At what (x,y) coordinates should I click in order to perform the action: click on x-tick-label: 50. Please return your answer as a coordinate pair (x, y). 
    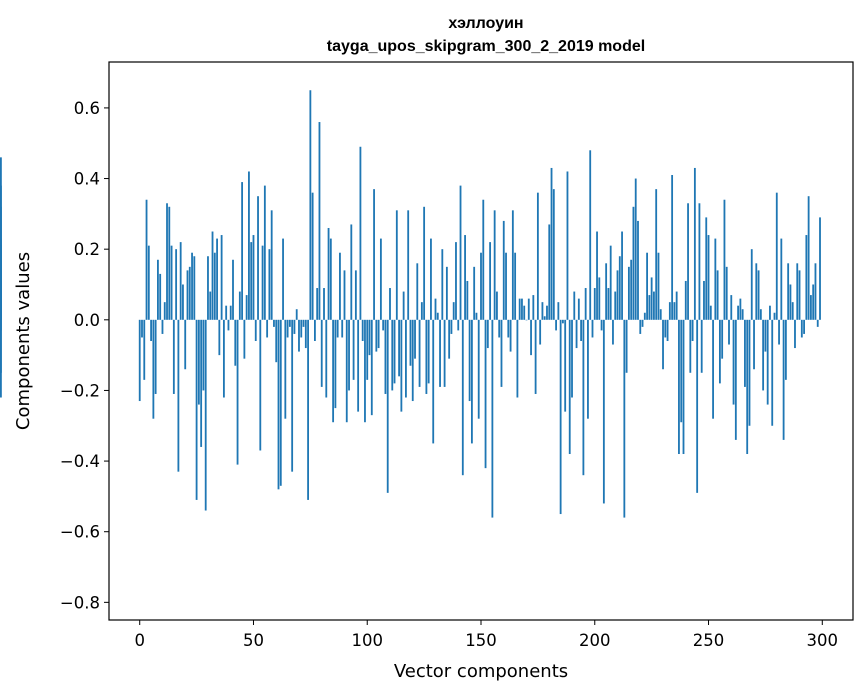
    Looking at the image, I should click on (253, 640).